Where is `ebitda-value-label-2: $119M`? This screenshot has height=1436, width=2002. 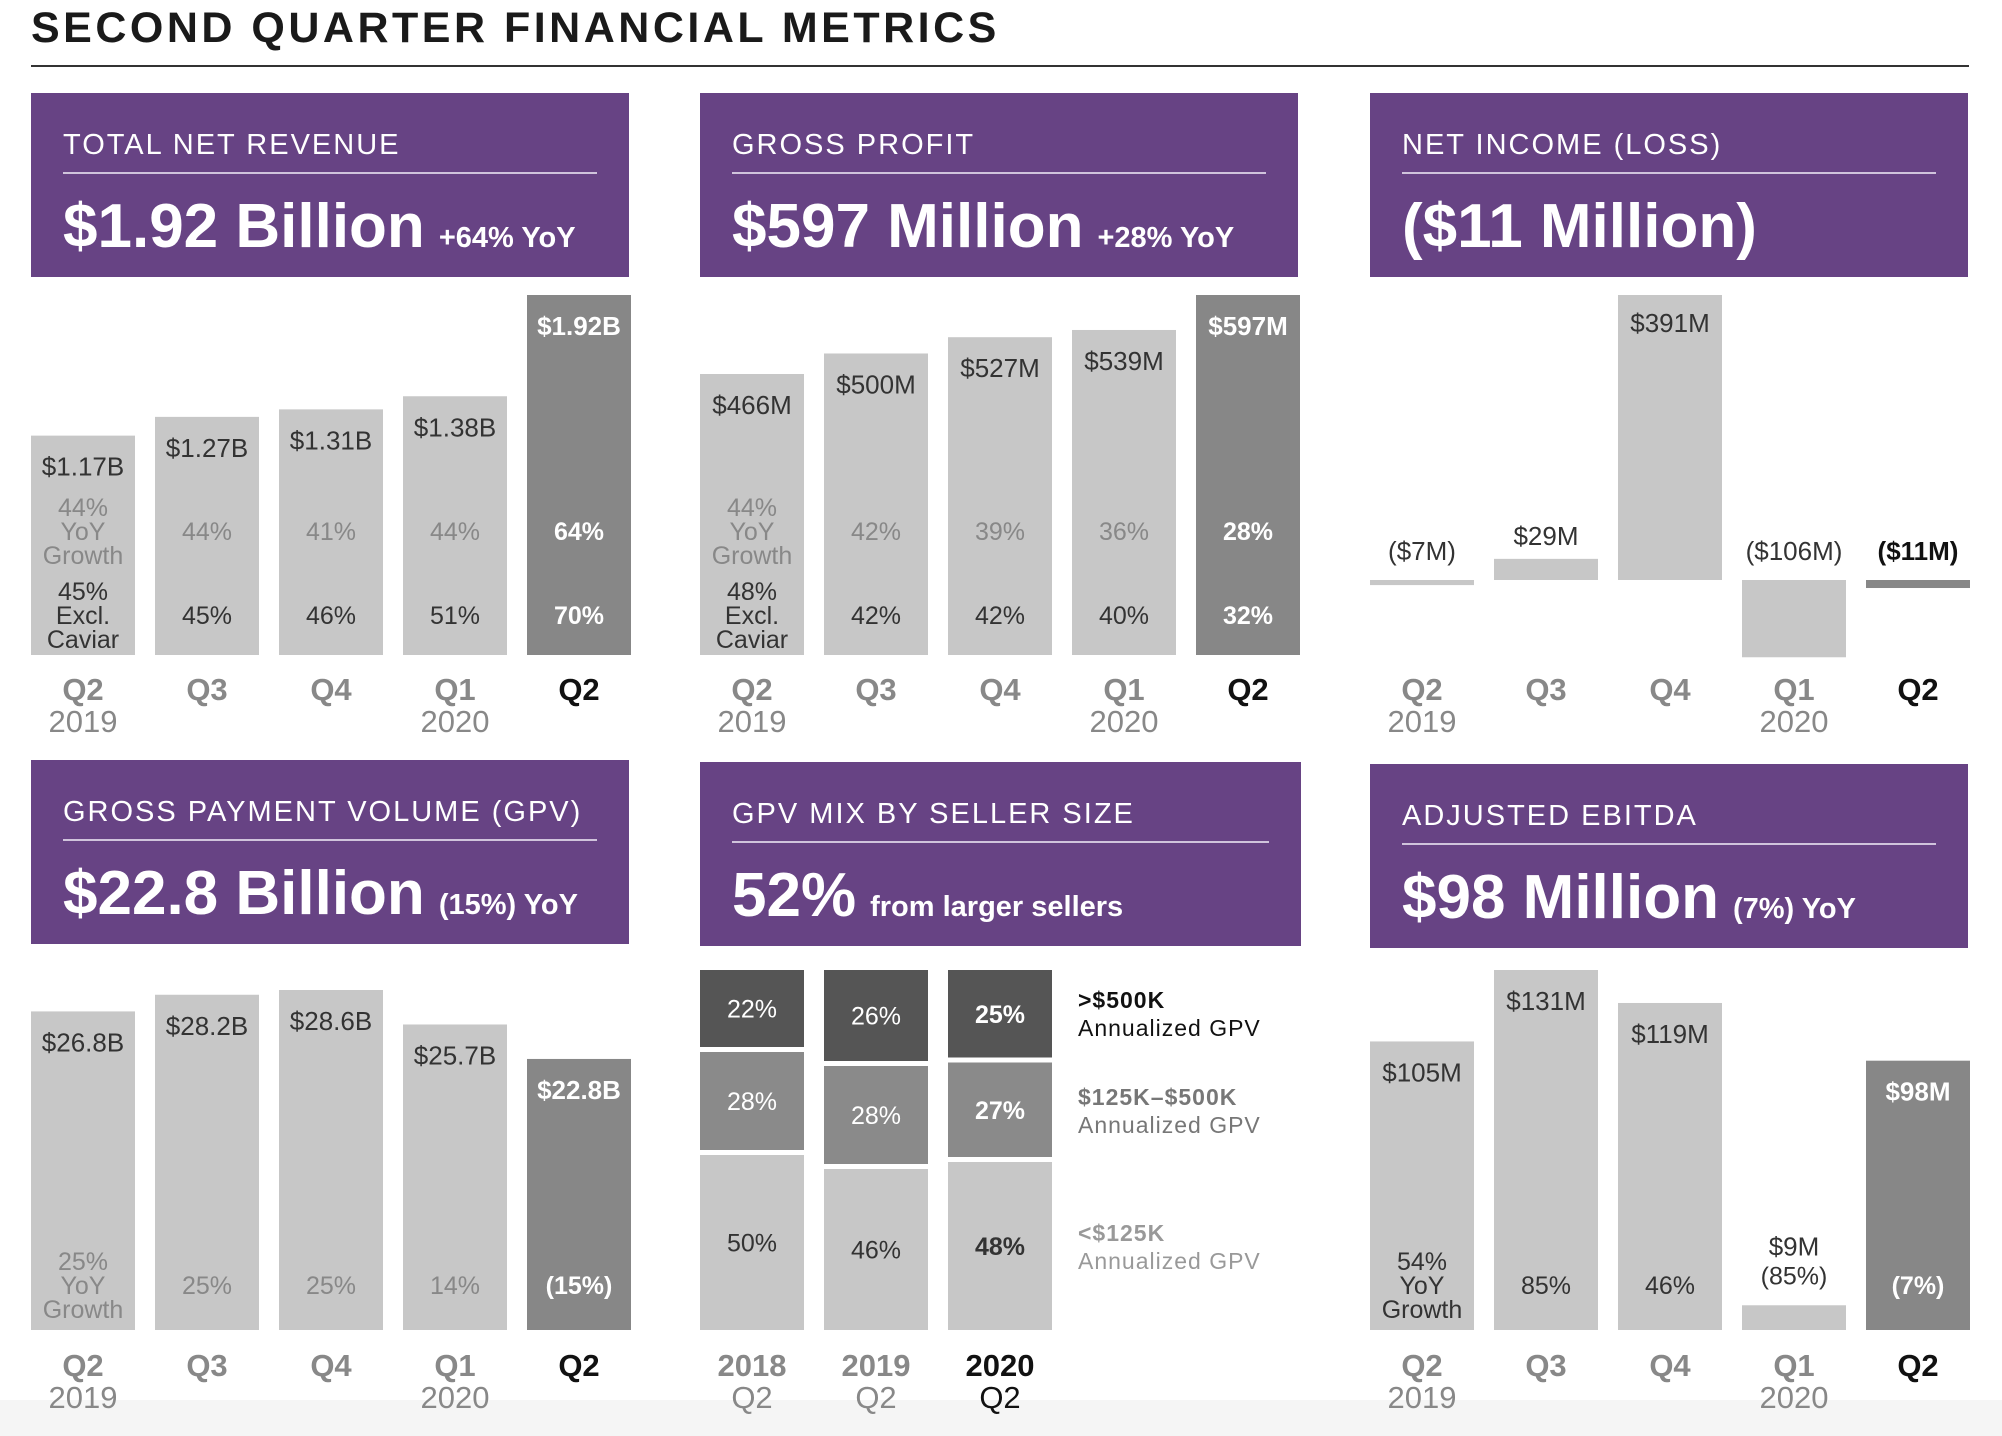
ebitda-value-label-2: $119M is located at coordinates (1670, 1034).